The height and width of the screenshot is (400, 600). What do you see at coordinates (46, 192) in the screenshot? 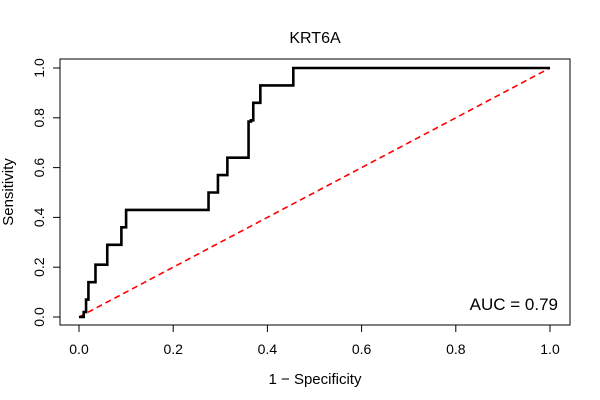
I see `y-axis: 0.0 0.2 0.4 0.6 0.8 1.0` at bounding box center [46, 192].